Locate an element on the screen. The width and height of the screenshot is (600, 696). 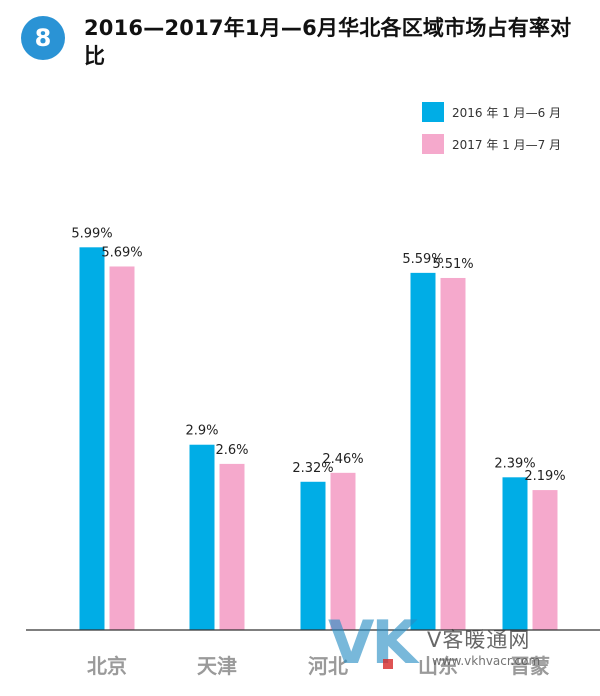
category-label-2: 天津 is located at coordinates (217, 666).